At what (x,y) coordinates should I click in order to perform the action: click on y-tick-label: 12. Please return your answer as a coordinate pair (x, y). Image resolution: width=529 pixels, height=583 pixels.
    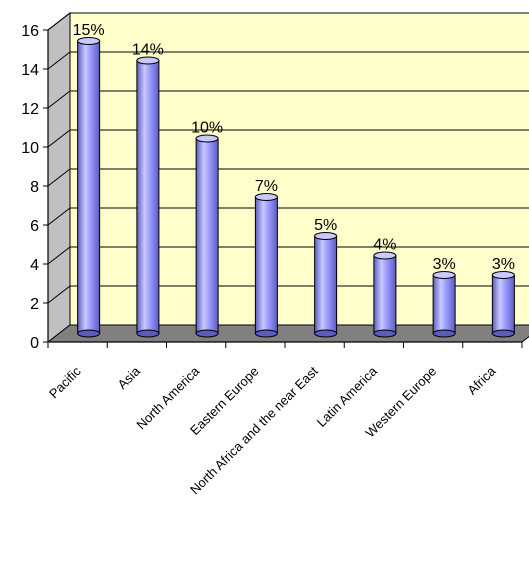
    Looking at the image, I should click on (30, 109).